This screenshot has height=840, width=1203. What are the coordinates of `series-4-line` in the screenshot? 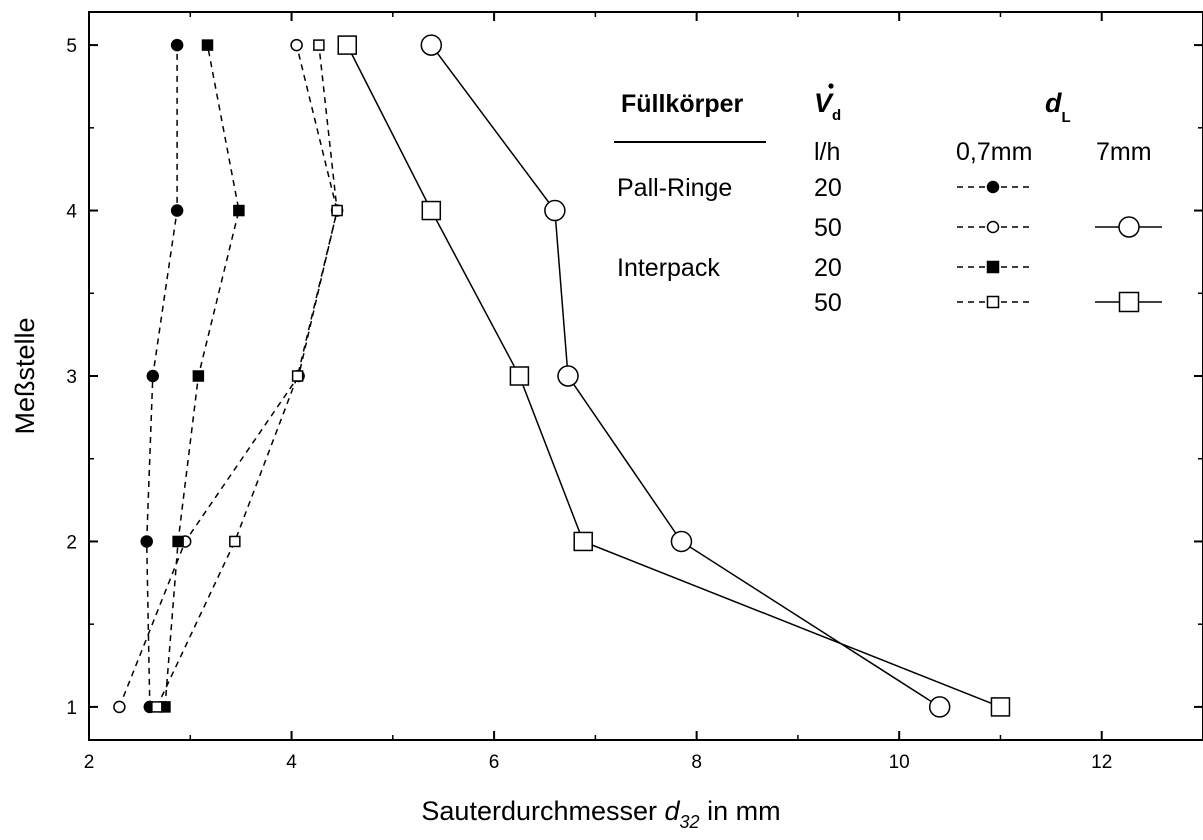 It's located at (247, 376).